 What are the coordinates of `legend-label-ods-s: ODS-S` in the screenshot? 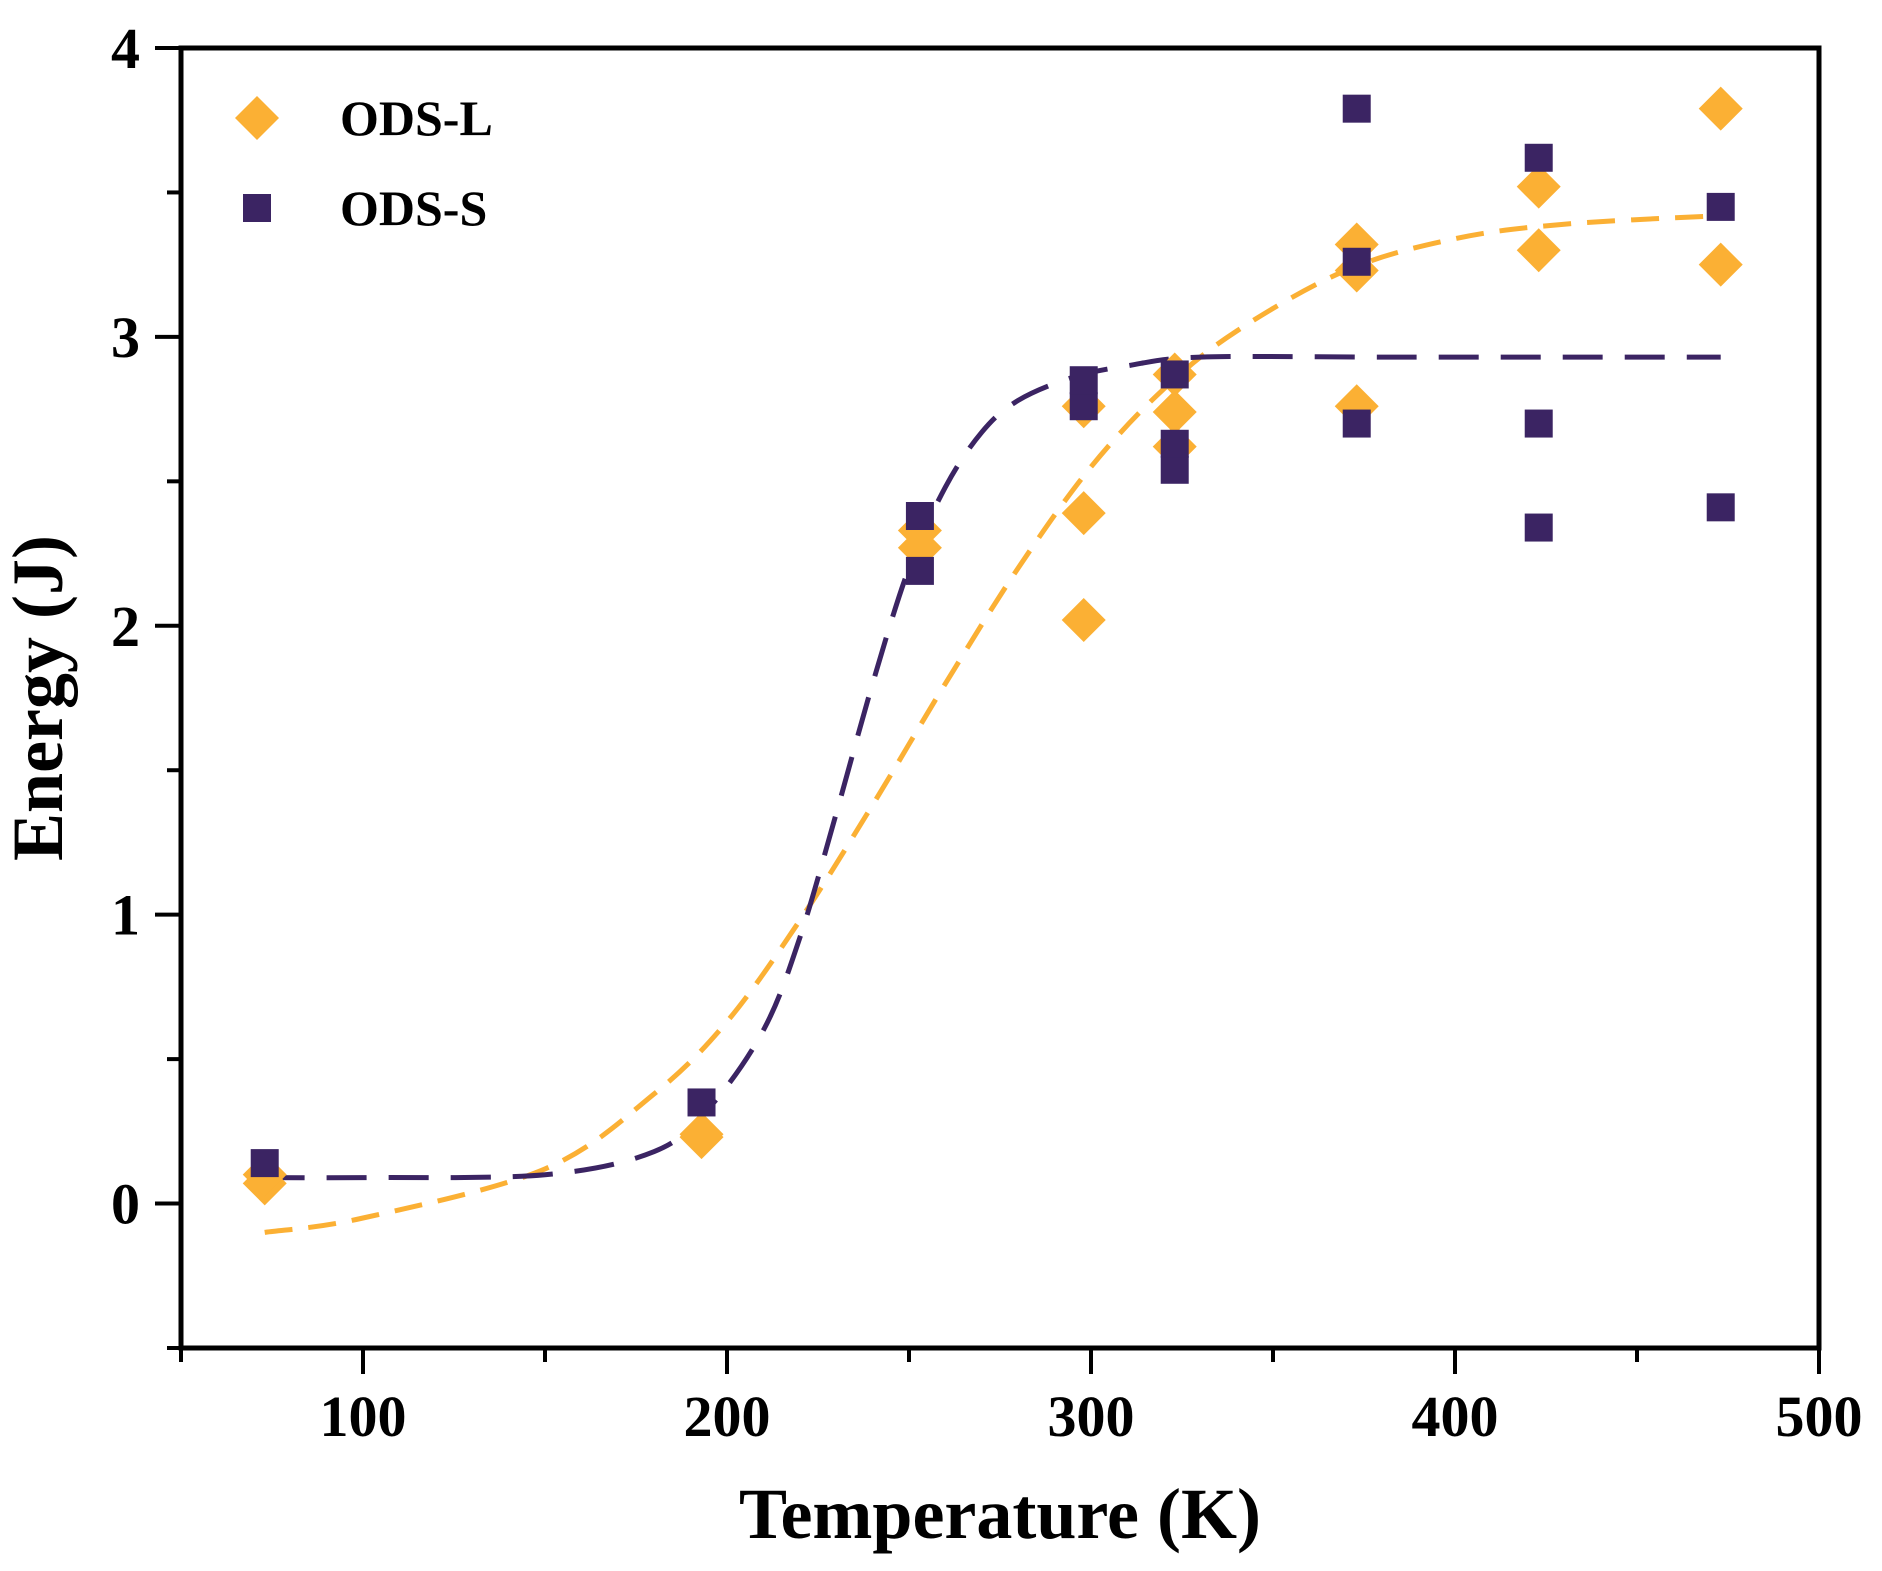 It's located at (413, 208).